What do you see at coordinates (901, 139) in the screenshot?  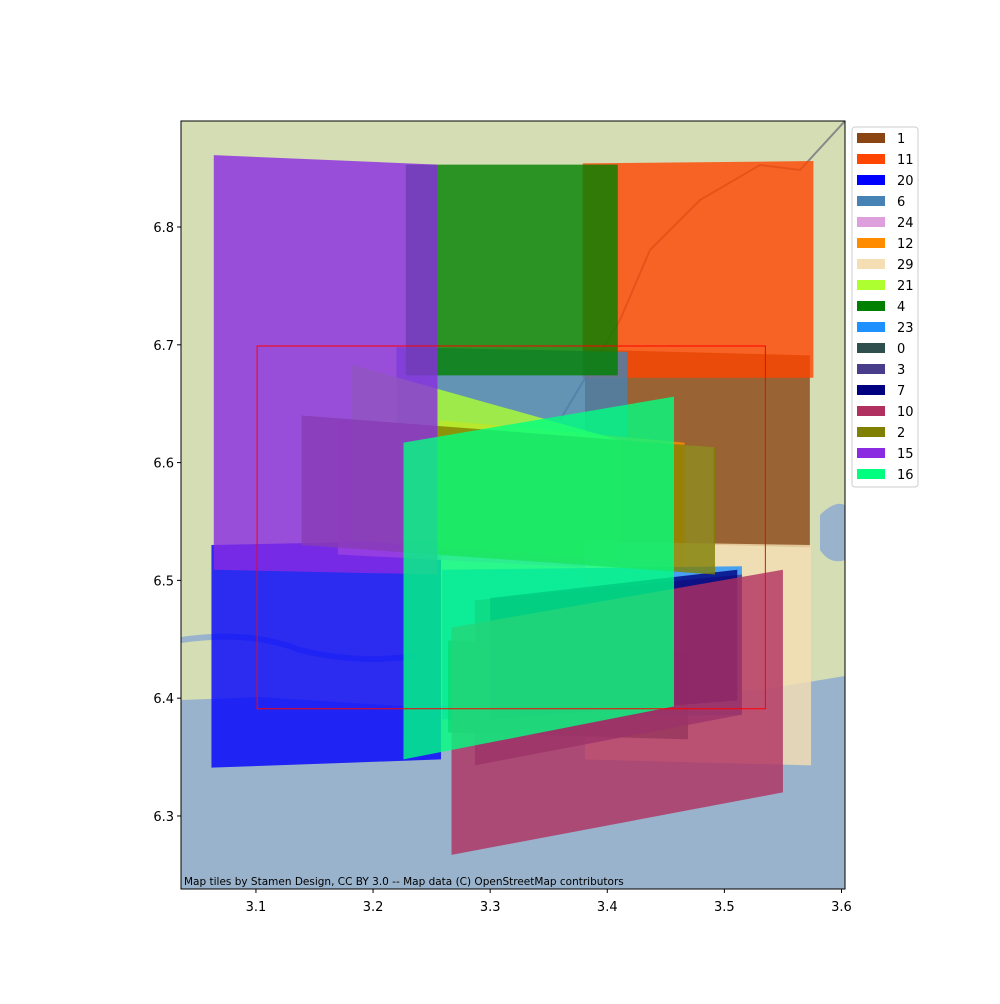 I see `legend-label: 1` at bounding box center [901, 139].